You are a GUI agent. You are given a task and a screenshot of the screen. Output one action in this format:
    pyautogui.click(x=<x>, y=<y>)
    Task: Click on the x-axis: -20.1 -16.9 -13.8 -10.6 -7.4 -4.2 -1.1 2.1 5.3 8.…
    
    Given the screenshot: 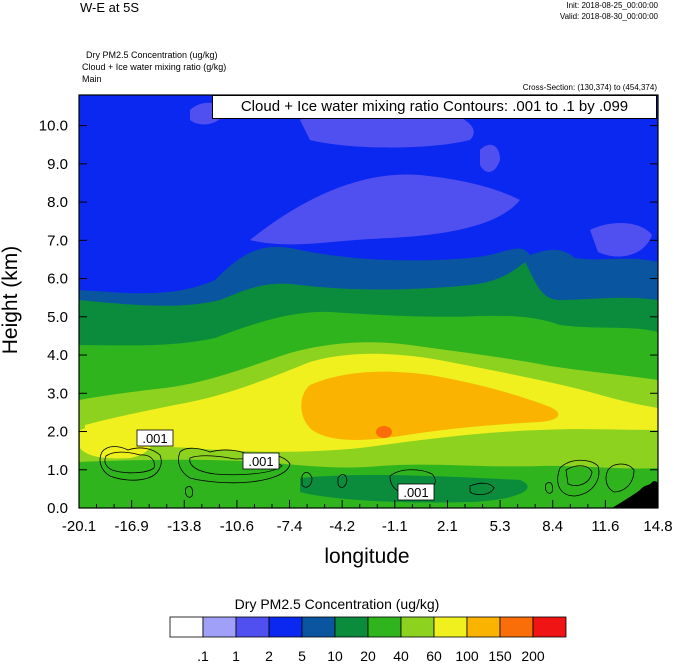 What is the action you would take?
    pyautogui.click(x=367, y=517)
    